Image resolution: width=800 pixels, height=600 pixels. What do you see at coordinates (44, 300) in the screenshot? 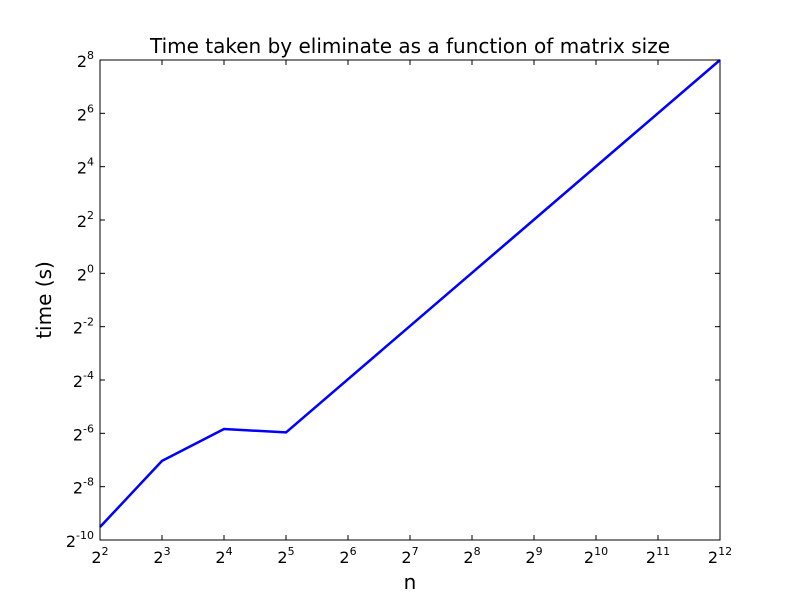
I see `y-axis-label: time (s)` at bounding box center [44, 300].